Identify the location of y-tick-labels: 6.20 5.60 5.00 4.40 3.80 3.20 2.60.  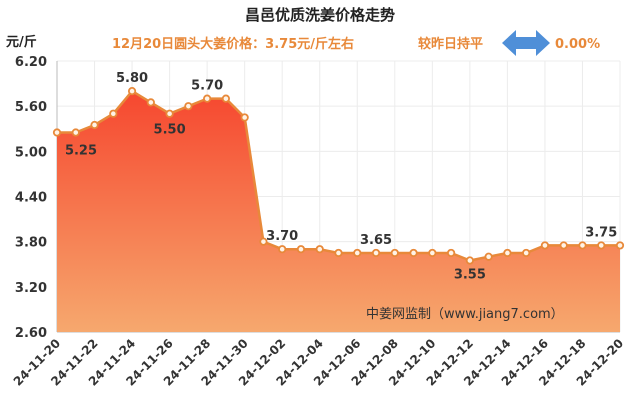
(31, 198).